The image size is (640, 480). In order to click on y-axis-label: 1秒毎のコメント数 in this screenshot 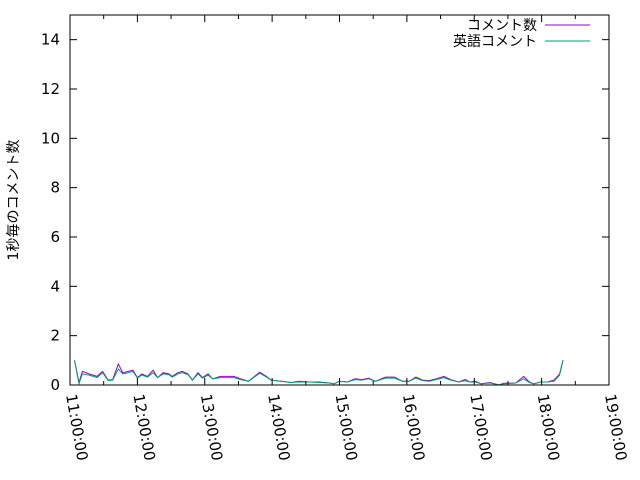, I will do `click(14, 200)`.